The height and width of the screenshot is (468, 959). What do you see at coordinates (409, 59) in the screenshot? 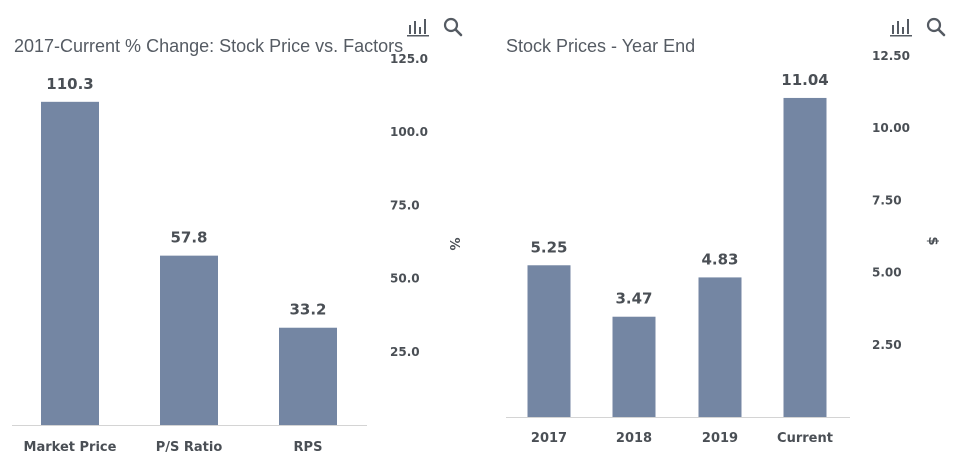
I see `y-tick-label: 125.0` at bounding box center [409, 59].